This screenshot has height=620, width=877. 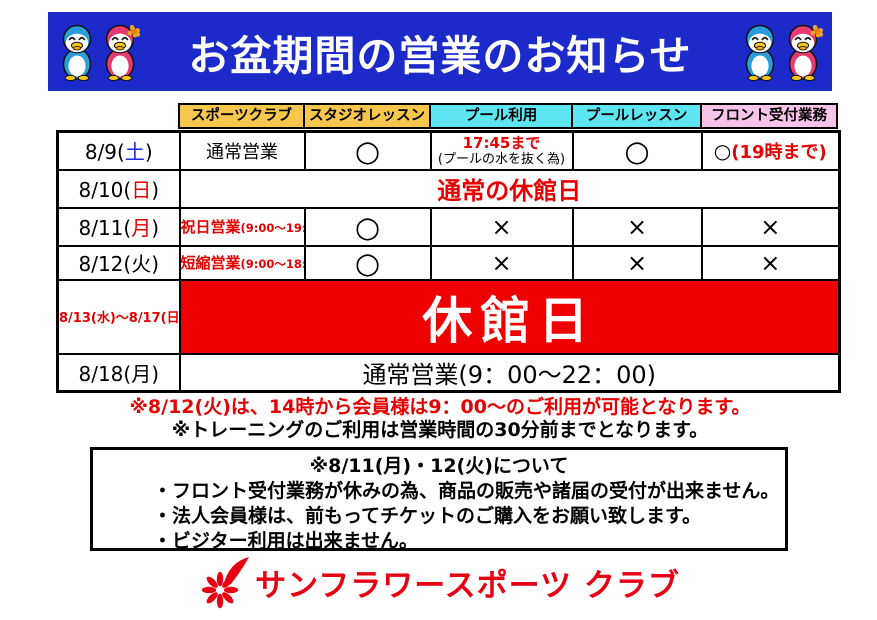 I want to click on cell-studio-aug11: ○, so click(x=367, y=226).